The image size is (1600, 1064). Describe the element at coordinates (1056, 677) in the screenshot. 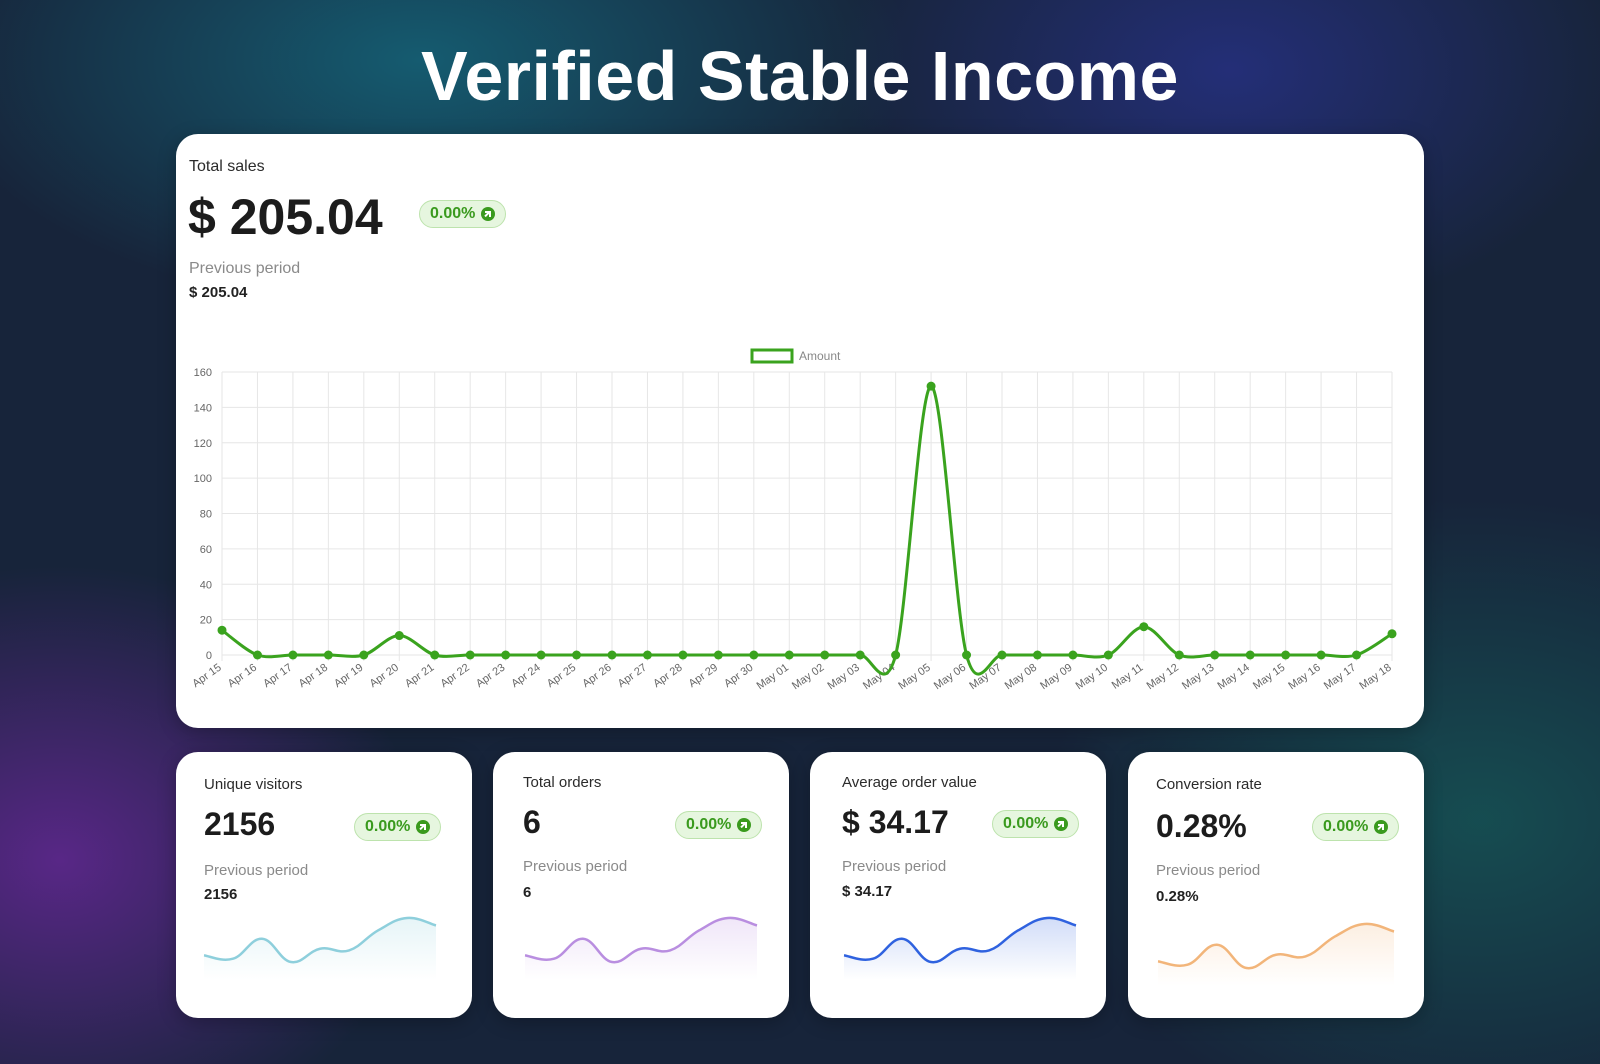

I see `x-tick-label: May 09` at that location.